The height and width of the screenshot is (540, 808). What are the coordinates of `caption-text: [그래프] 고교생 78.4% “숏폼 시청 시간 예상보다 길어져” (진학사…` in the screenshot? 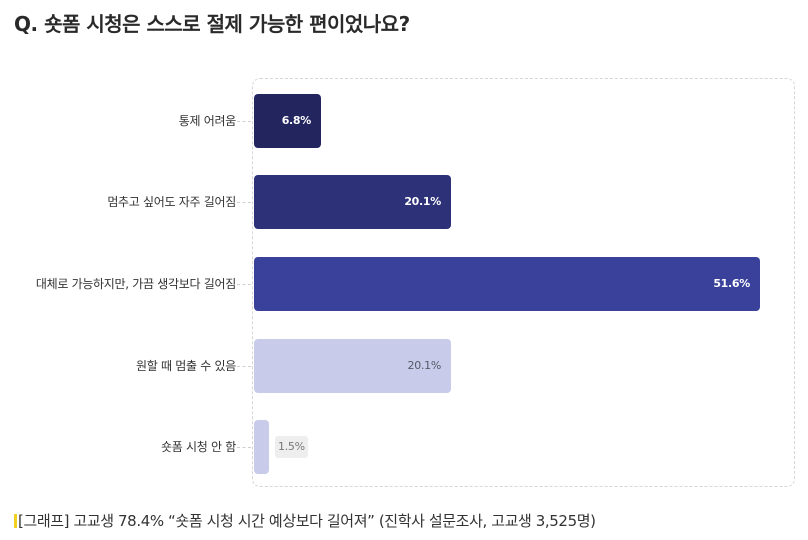 It's located at (307, 521).